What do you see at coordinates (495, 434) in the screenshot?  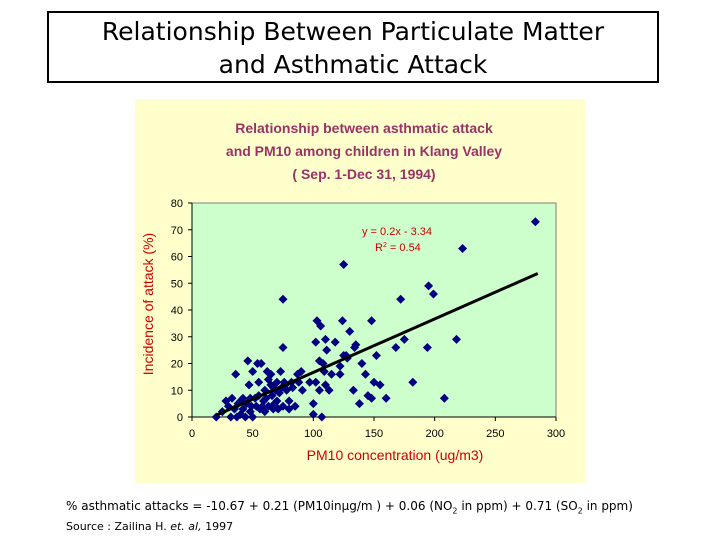 I see `x-tick-label: 250` at bounding box center [495, 434].